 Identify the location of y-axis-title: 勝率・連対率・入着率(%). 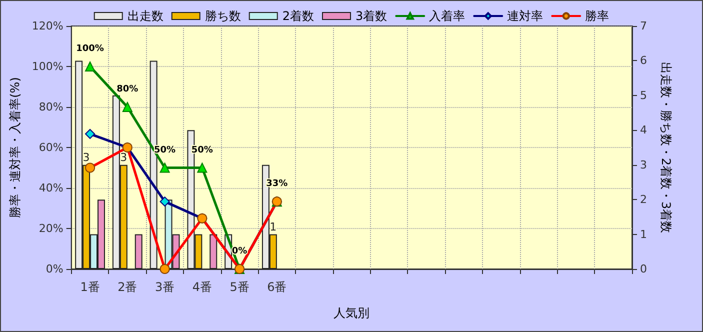
(15, 147).